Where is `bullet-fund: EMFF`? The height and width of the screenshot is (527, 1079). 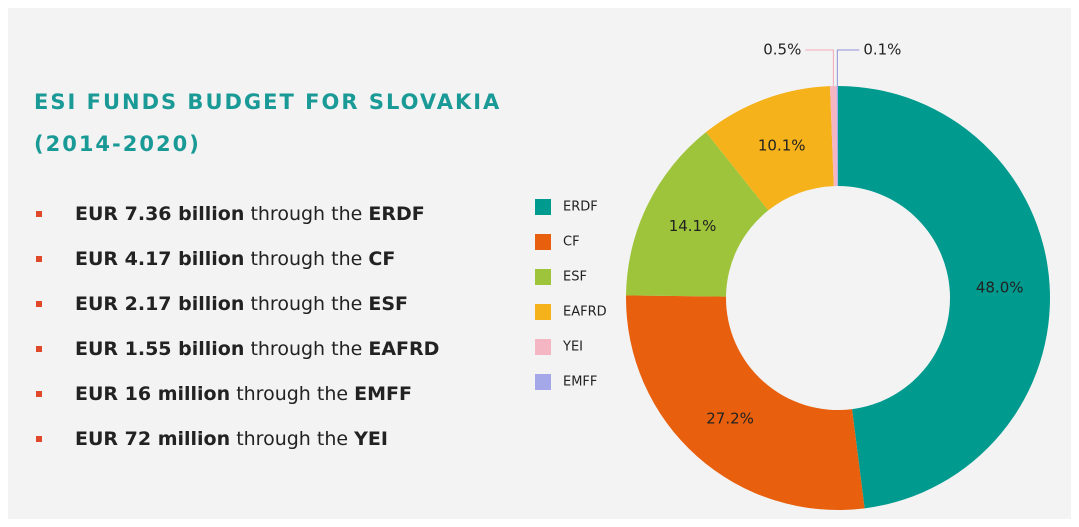
bullet-fund: EMFF is located at coordinates (383, 394).